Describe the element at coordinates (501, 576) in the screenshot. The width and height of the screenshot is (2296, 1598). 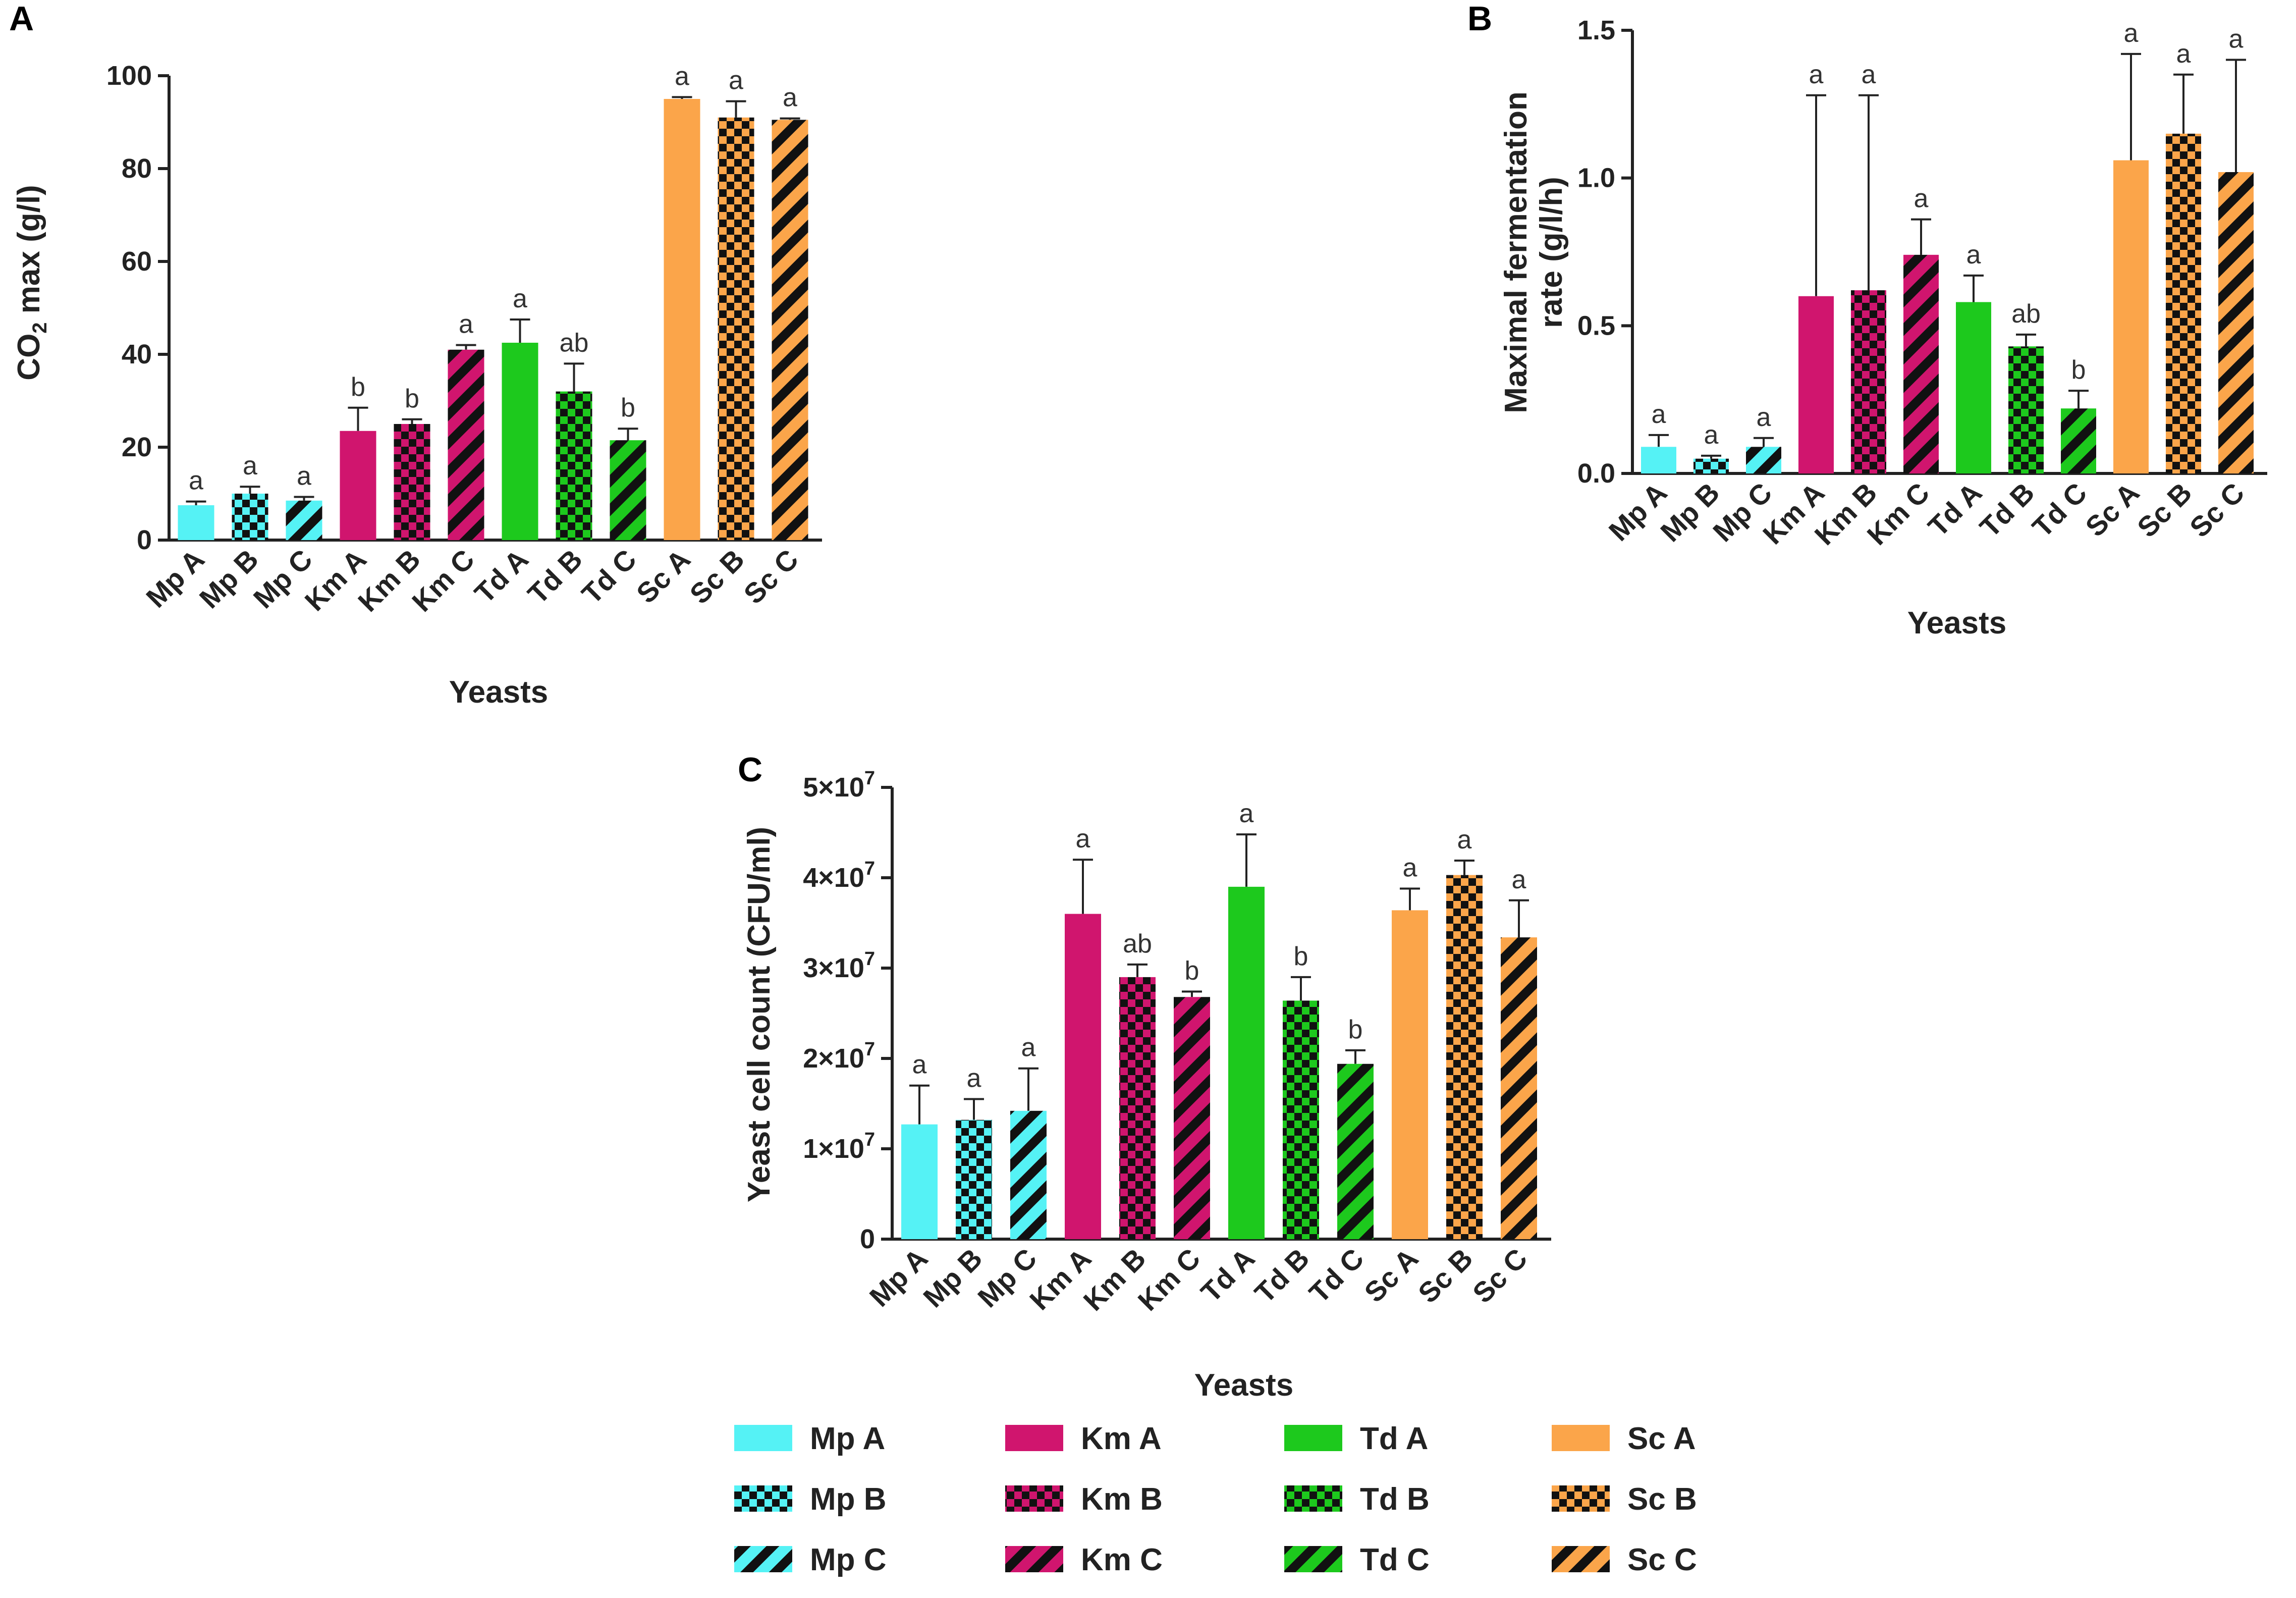
I see `panel-a-x-tick-label-td-a: Td A` at that location.